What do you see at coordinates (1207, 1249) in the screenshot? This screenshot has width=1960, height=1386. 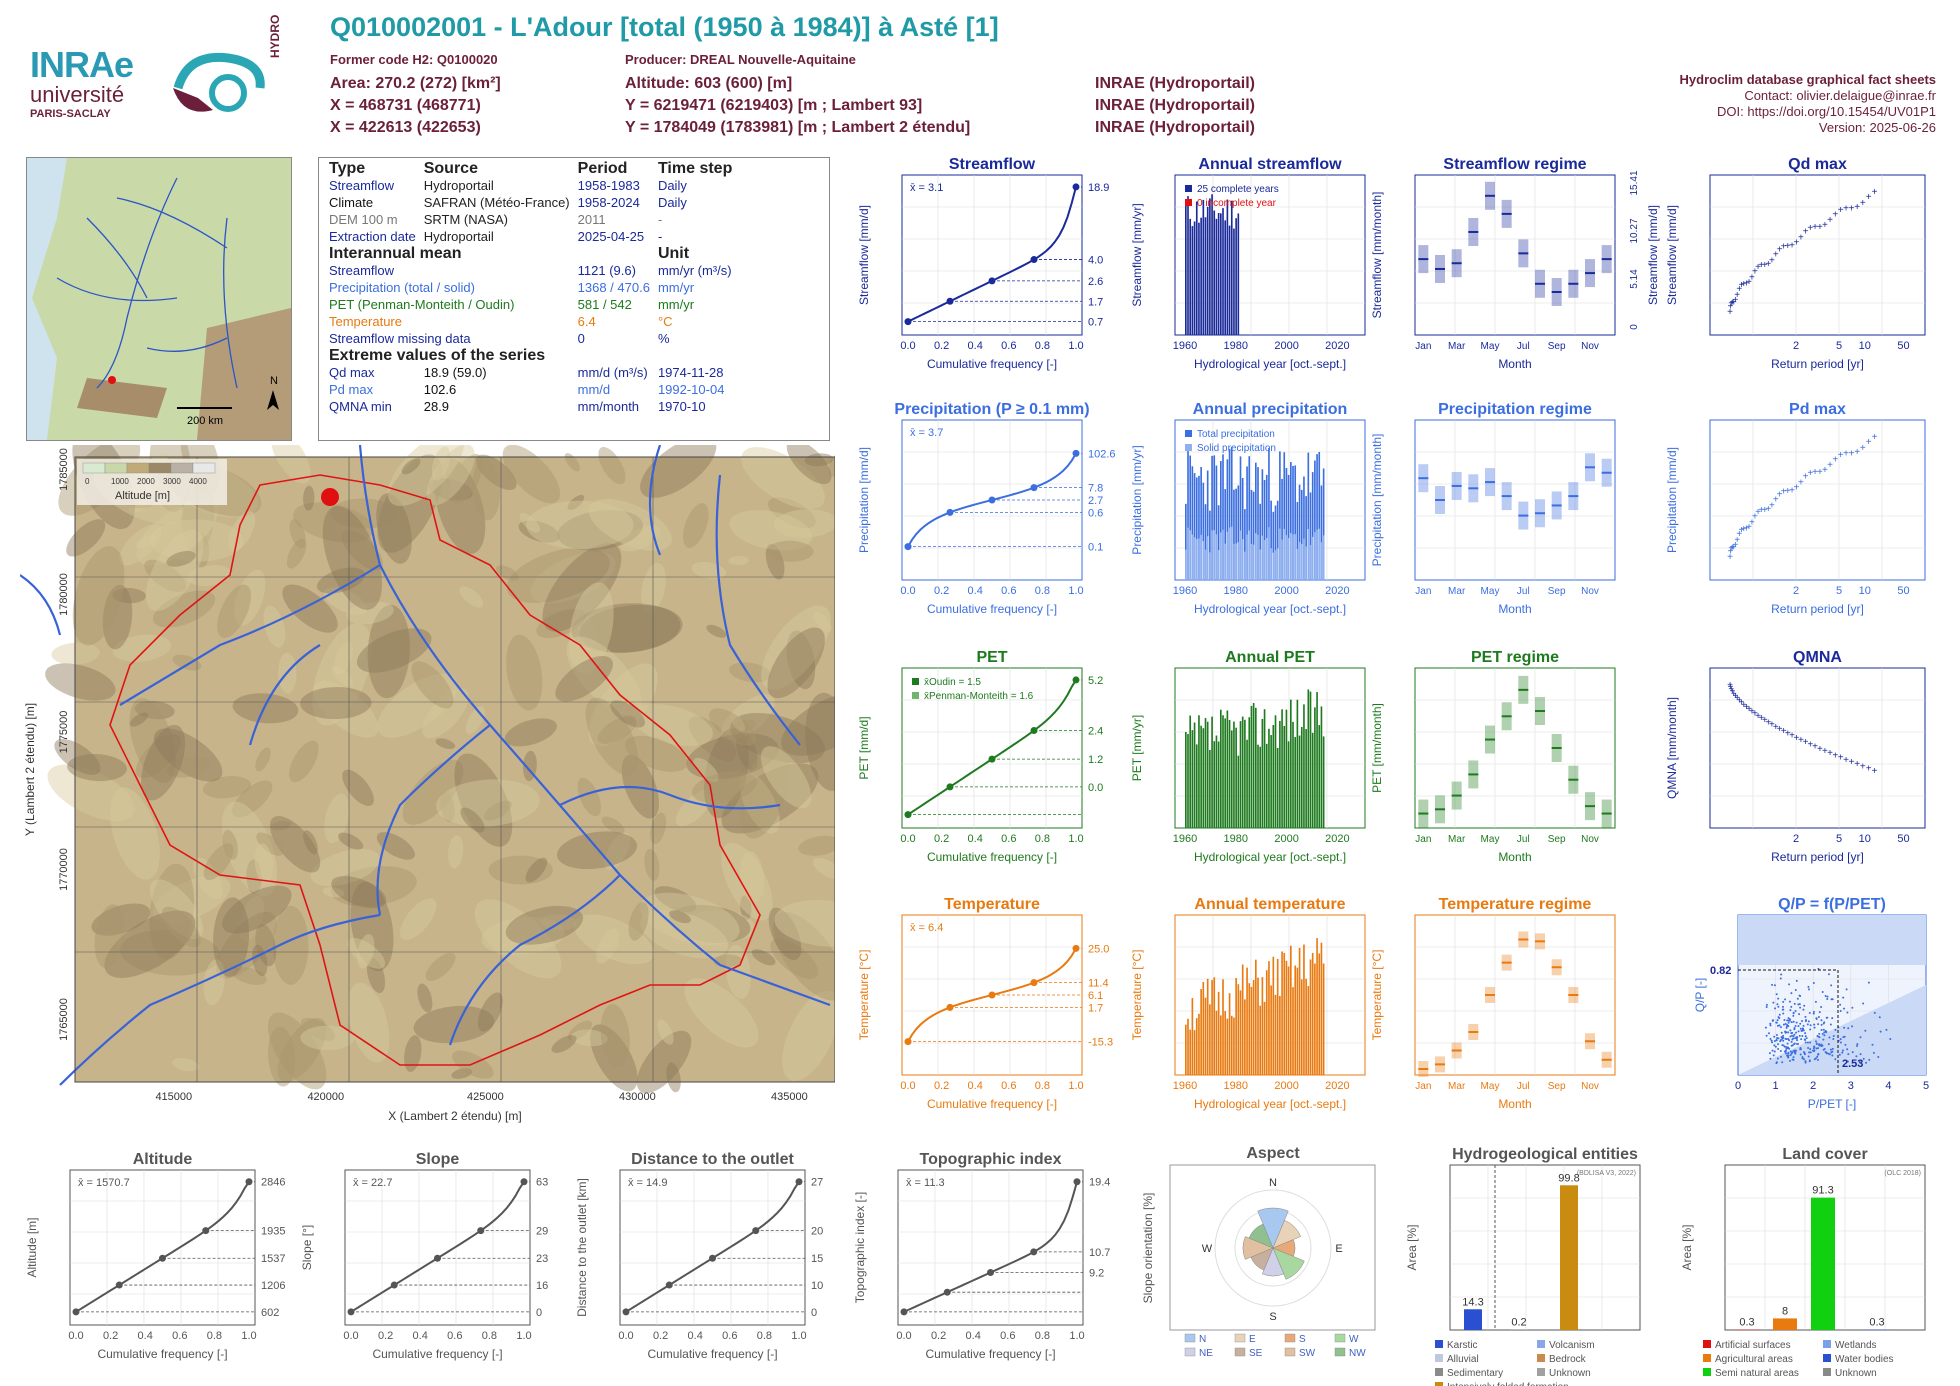 I see `direction-label: W` at bounding box center [1207, 1249].